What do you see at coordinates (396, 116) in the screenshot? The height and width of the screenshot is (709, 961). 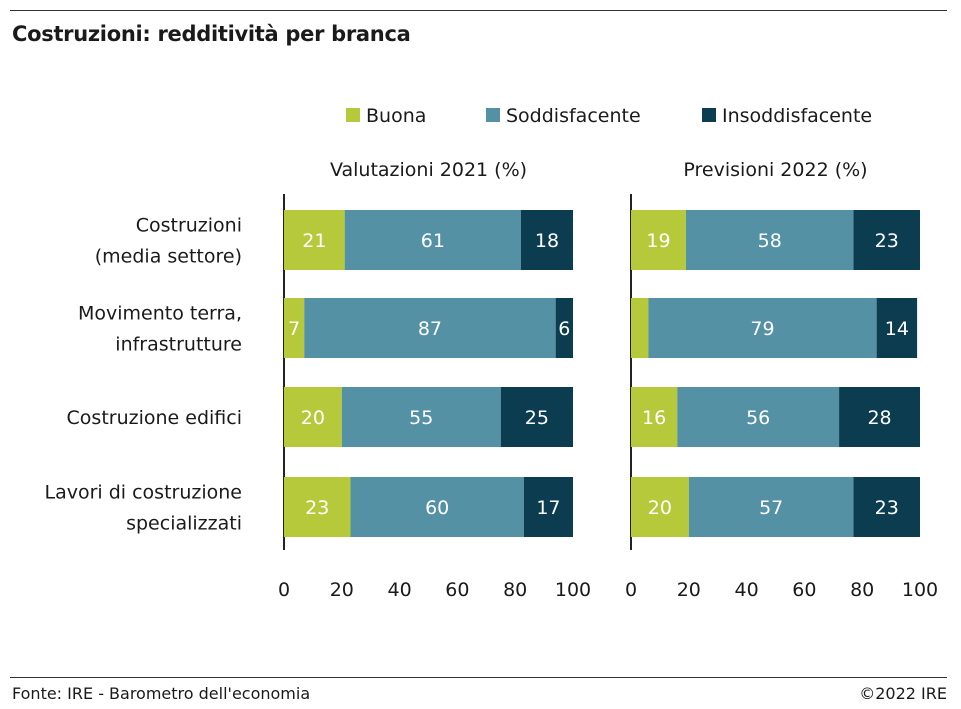 I see `legend-label-1: Buona` at bounding box center [396, 116].